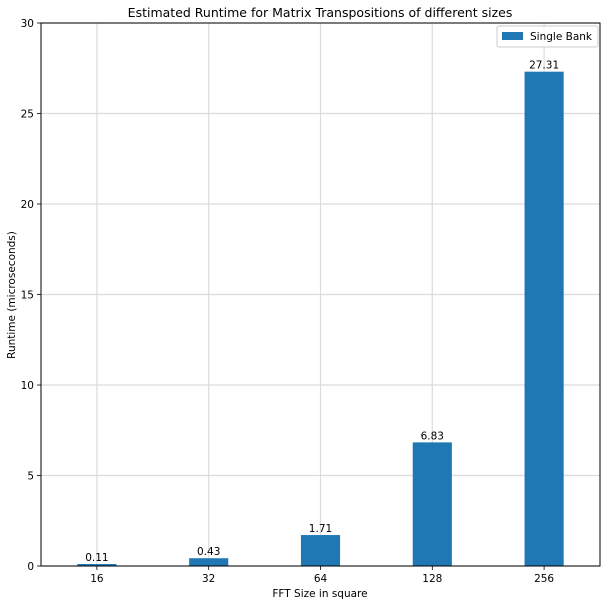  Describe the element at coordinates (512, 36) in the screenshot. I see `legend-swatch` at that location.